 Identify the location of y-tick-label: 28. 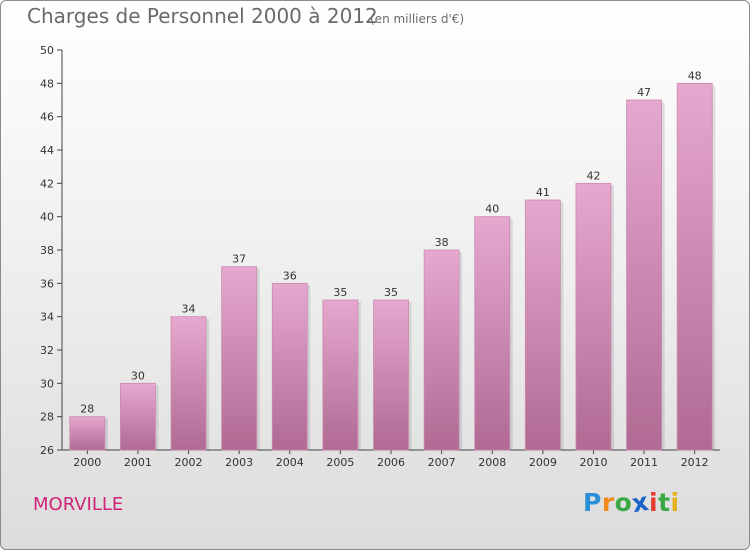
(47, 417).